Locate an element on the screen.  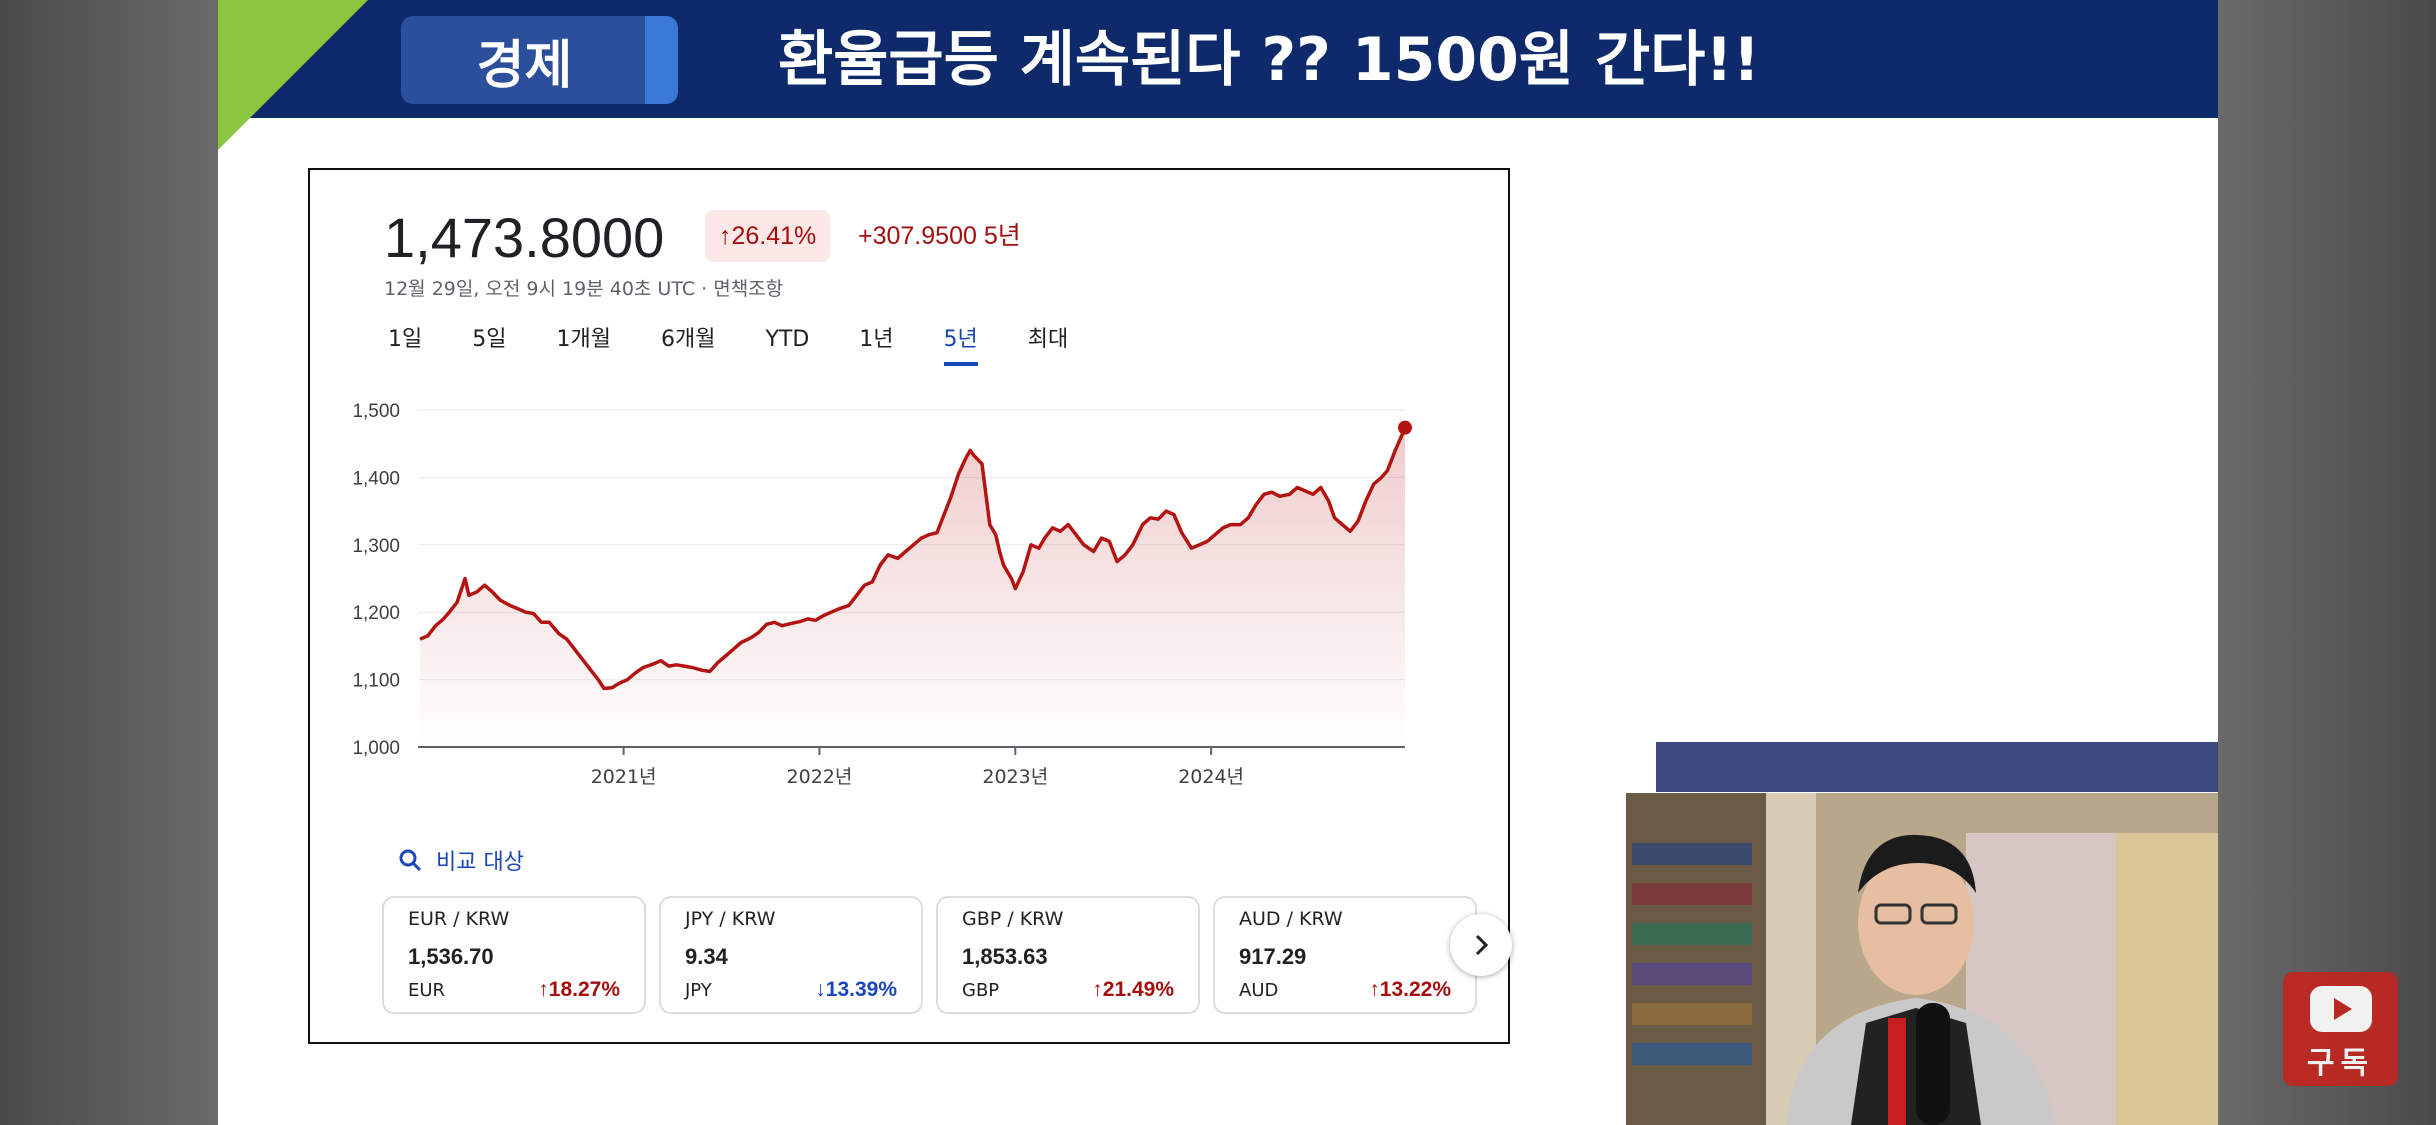
card-change-value: 18.27% is located at coordinates (584, 989).